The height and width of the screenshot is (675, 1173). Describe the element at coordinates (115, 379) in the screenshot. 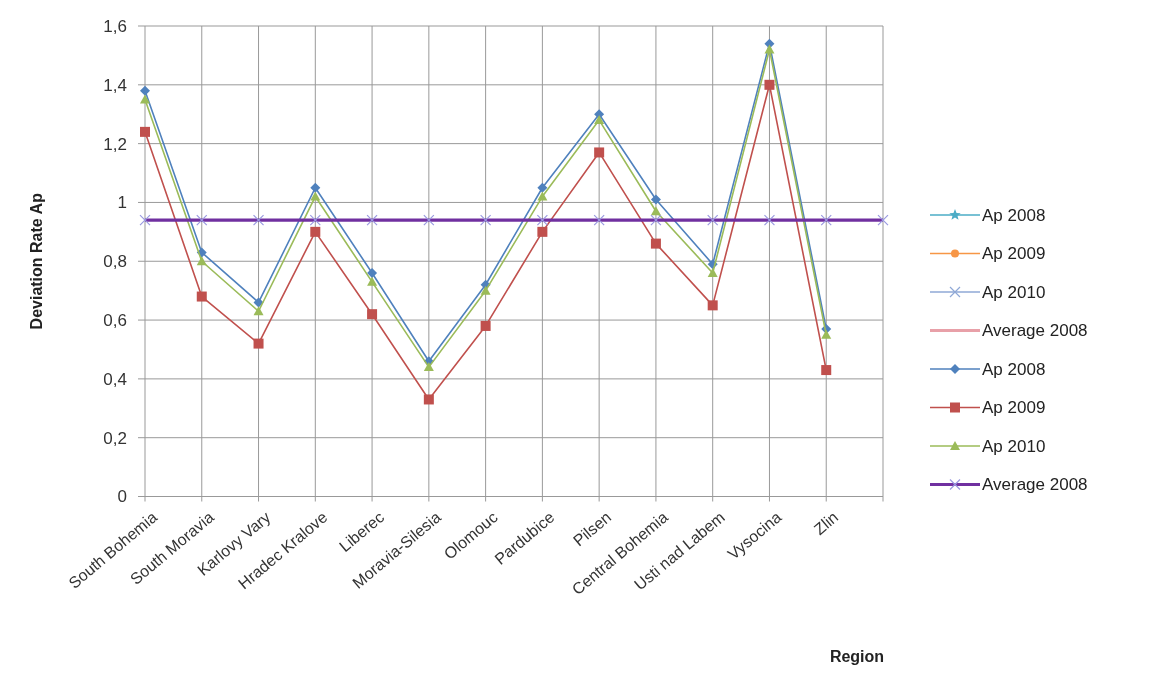

I see `y-tick-label: 0,4` at that location.